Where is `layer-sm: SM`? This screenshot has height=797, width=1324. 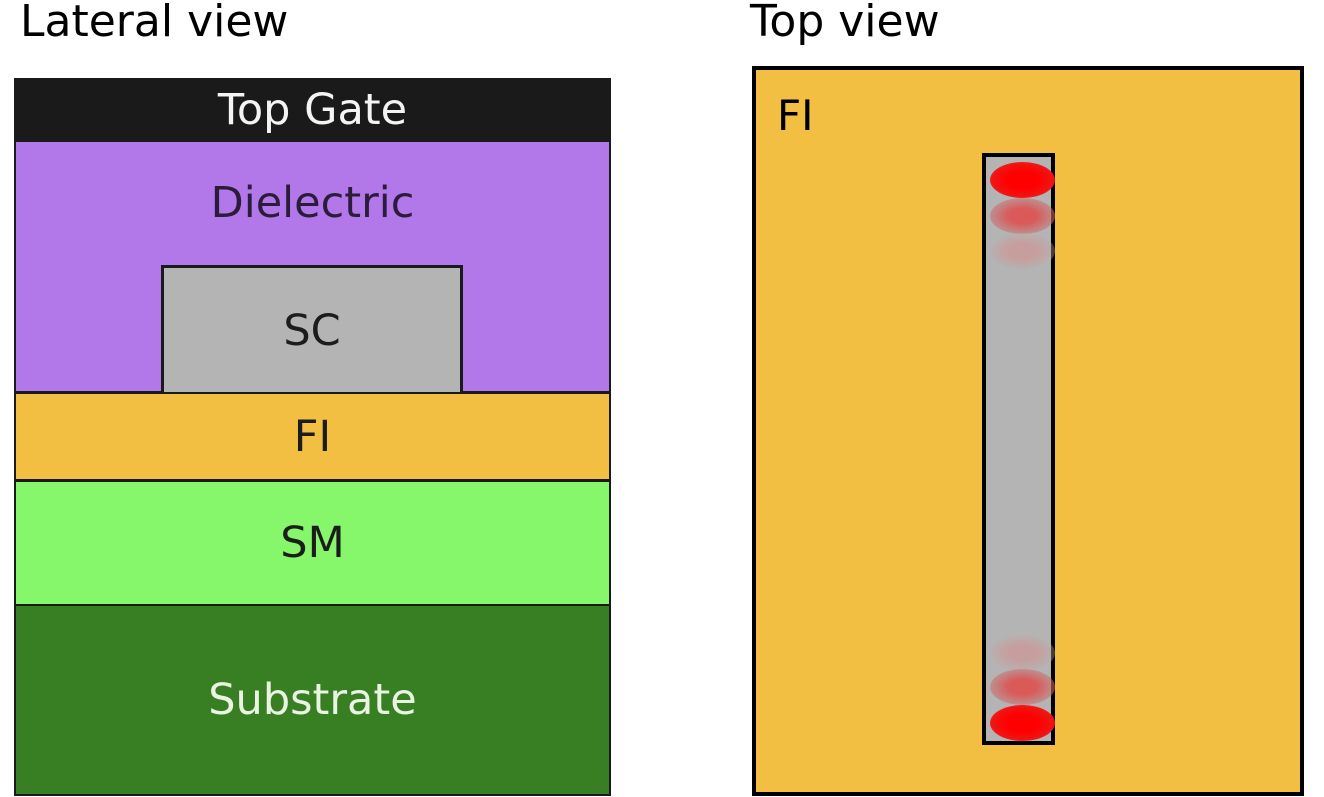
layer-sm: SM is located at coordinates (312, 543).